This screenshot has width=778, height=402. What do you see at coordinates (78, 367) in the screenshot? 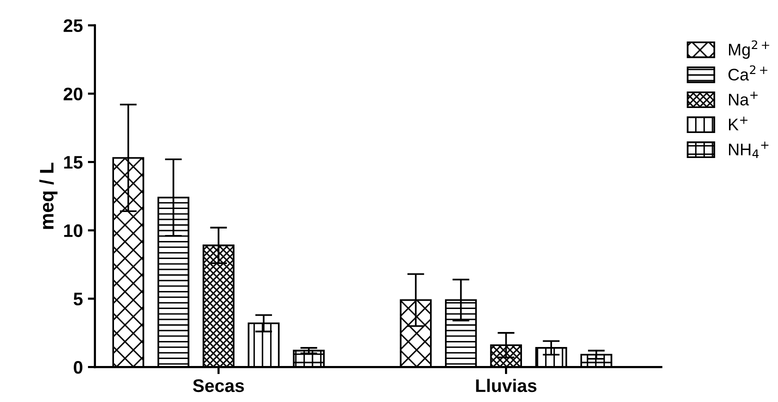
I see `y-tick-label: 0` at bounding box center [78, 367].